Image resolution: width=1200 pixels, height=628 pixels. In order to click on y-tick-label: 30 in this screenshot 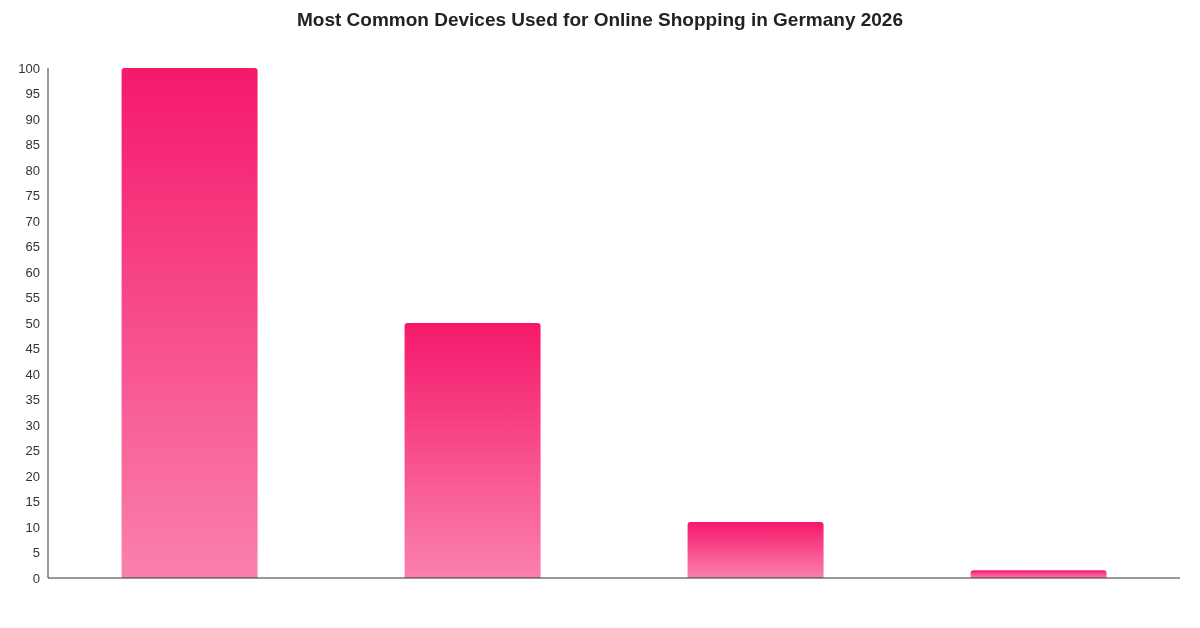, I will do `click(32, 425)`.